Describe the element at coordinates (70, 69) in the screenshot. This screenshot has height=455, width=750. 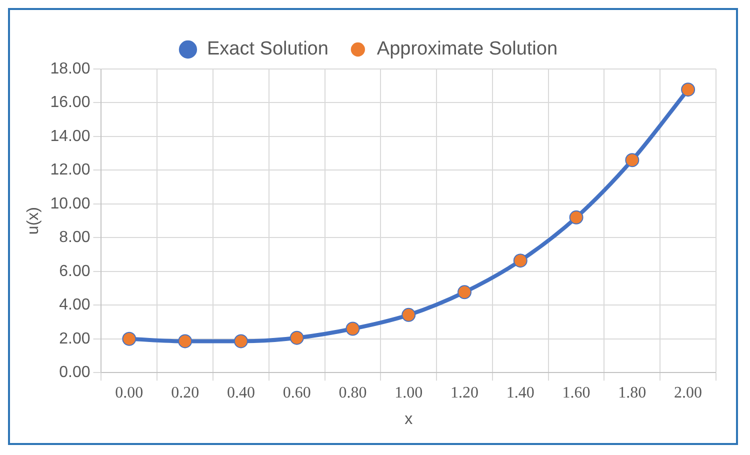
I see `y-tick-label: 18.00` at that location.